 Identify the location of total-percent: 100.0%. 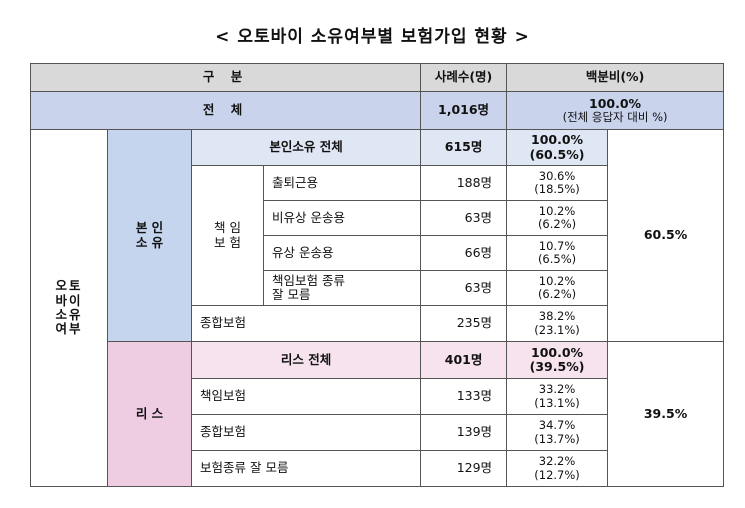
(615, 103).